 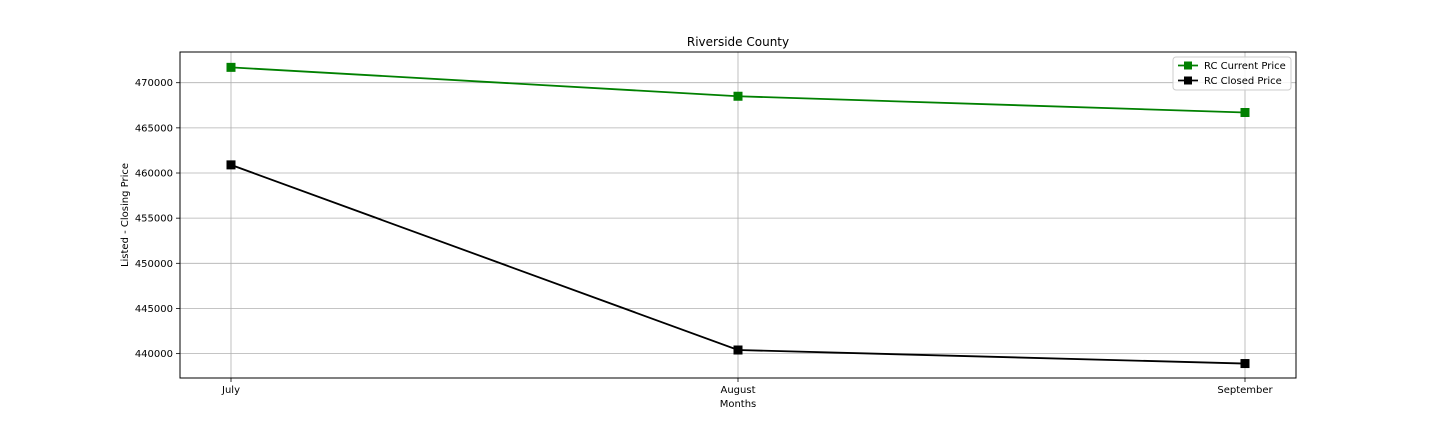 What do you see at coordinates (1245, 390) in the screenshot?
I see `x-tick-label: September` at bounding box center [1245, 390].